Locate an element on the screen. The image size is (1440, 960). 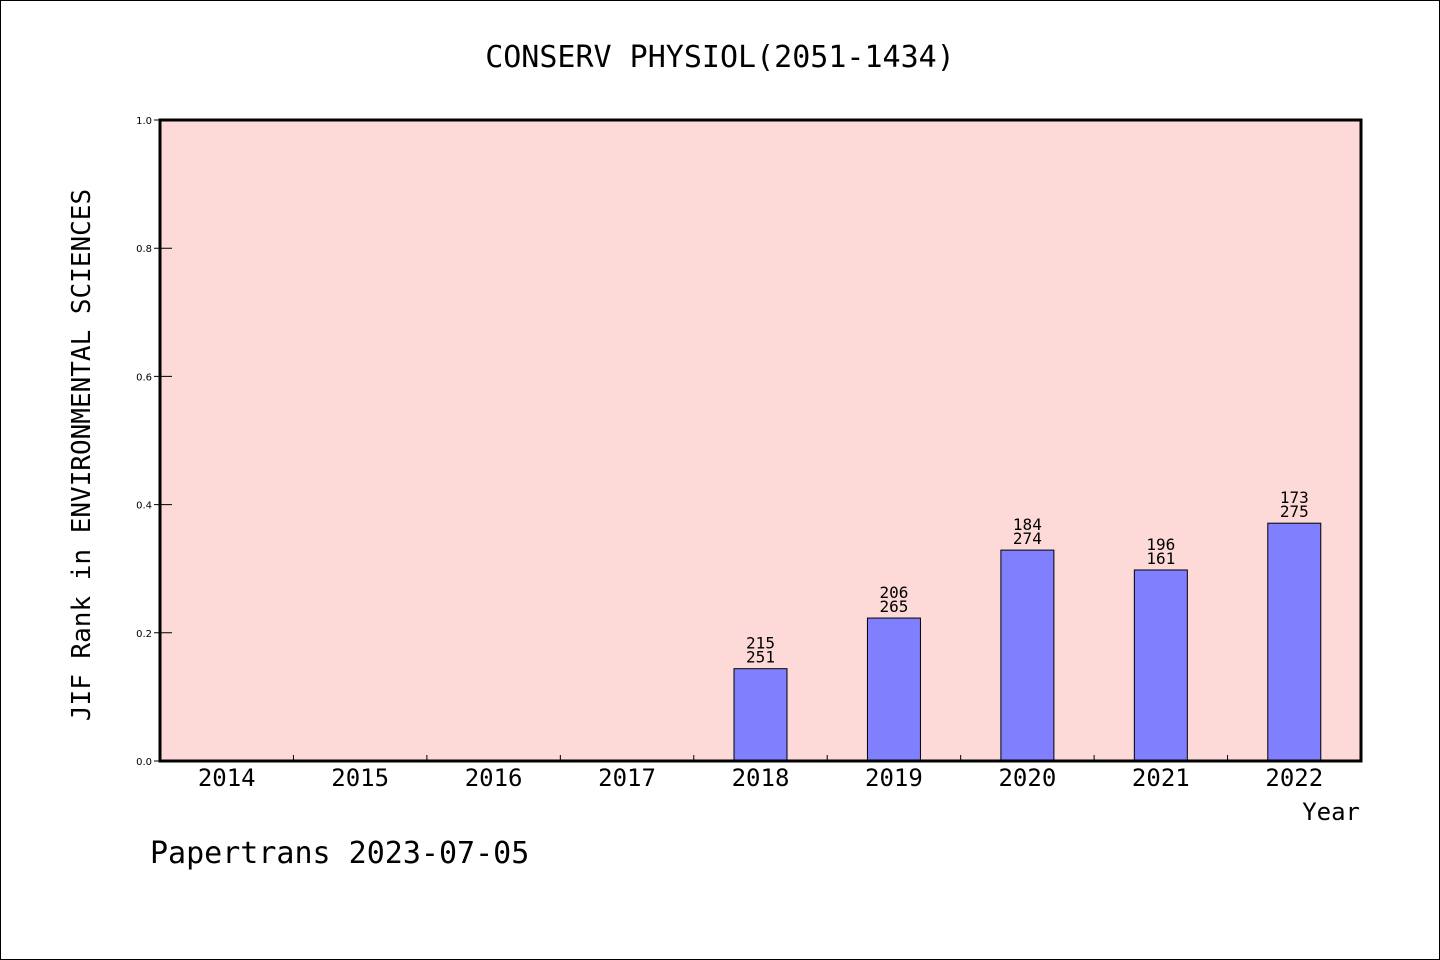
y-tick-label: 1.0 is located at coordinates (144, 121).